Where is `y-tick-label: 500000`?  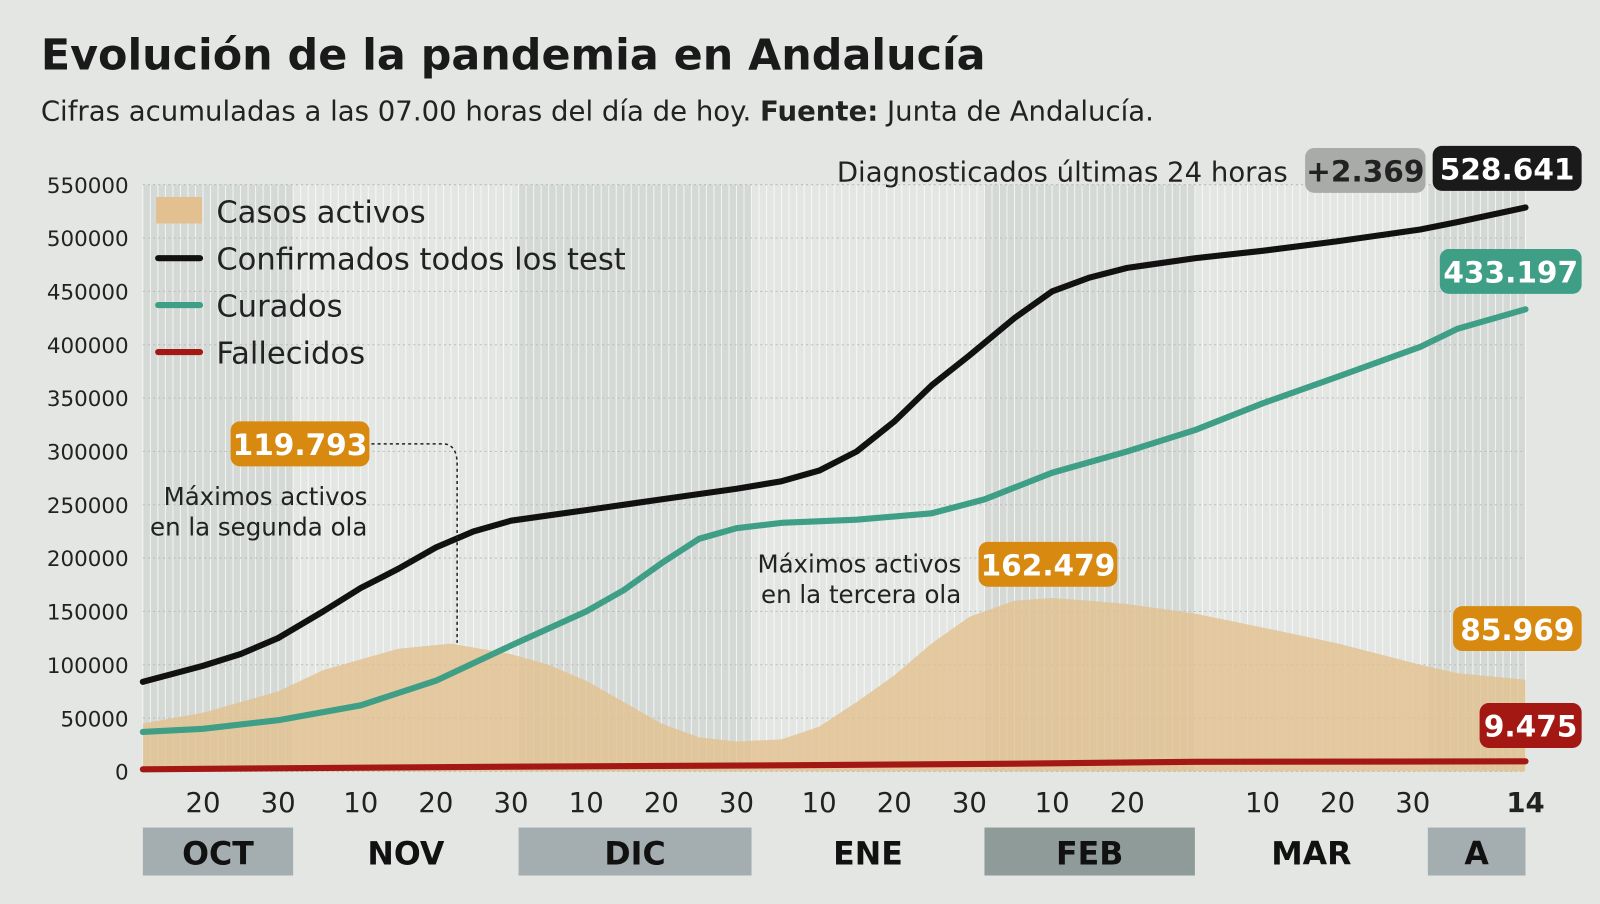
y-tick-label: 500000 is located at coordinates (88, 239).